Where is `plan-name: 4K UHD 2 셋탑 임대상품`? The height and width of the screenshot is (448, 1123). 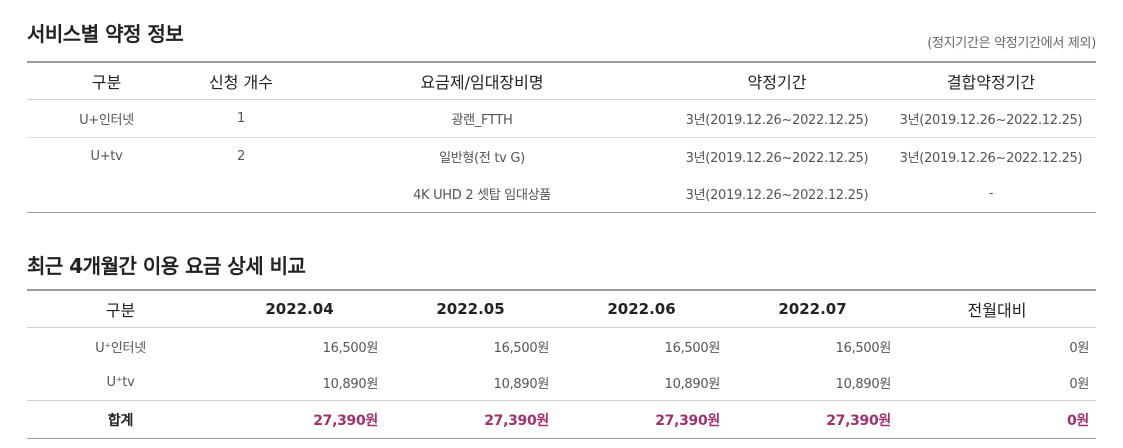 plan-name: 4K UHD 2 셋탑 임대상품 is located at coordinates (482, 195).